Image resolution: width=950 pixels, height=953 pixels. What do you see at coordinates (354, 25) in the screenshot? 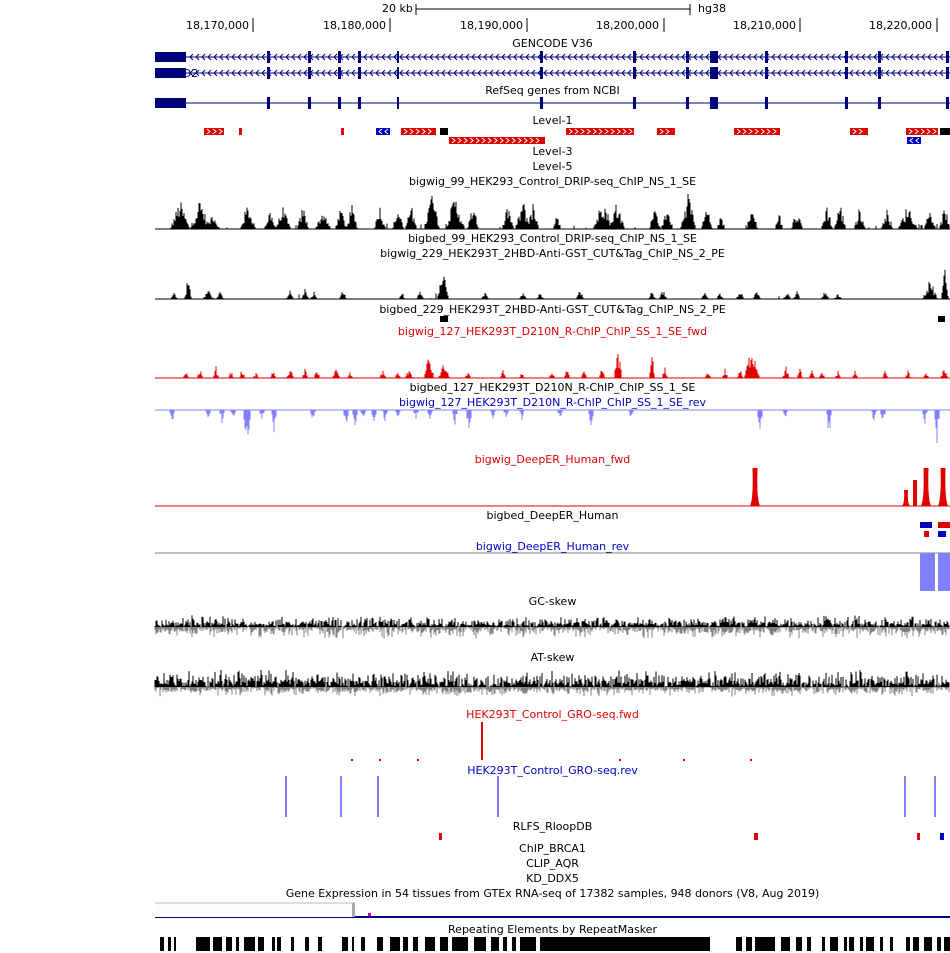
I see `ruler-tick-label: 18,180,000` at bounding box center [354, 25].